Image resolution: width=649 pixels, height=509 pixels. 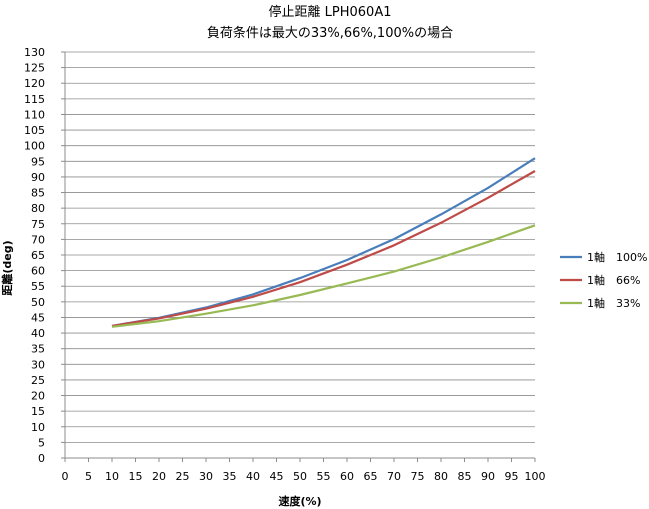 What do you see at coordinates (206, 476) in the screenshot?
I see `x-tick-label: 30` at bounding box center [206, 476].